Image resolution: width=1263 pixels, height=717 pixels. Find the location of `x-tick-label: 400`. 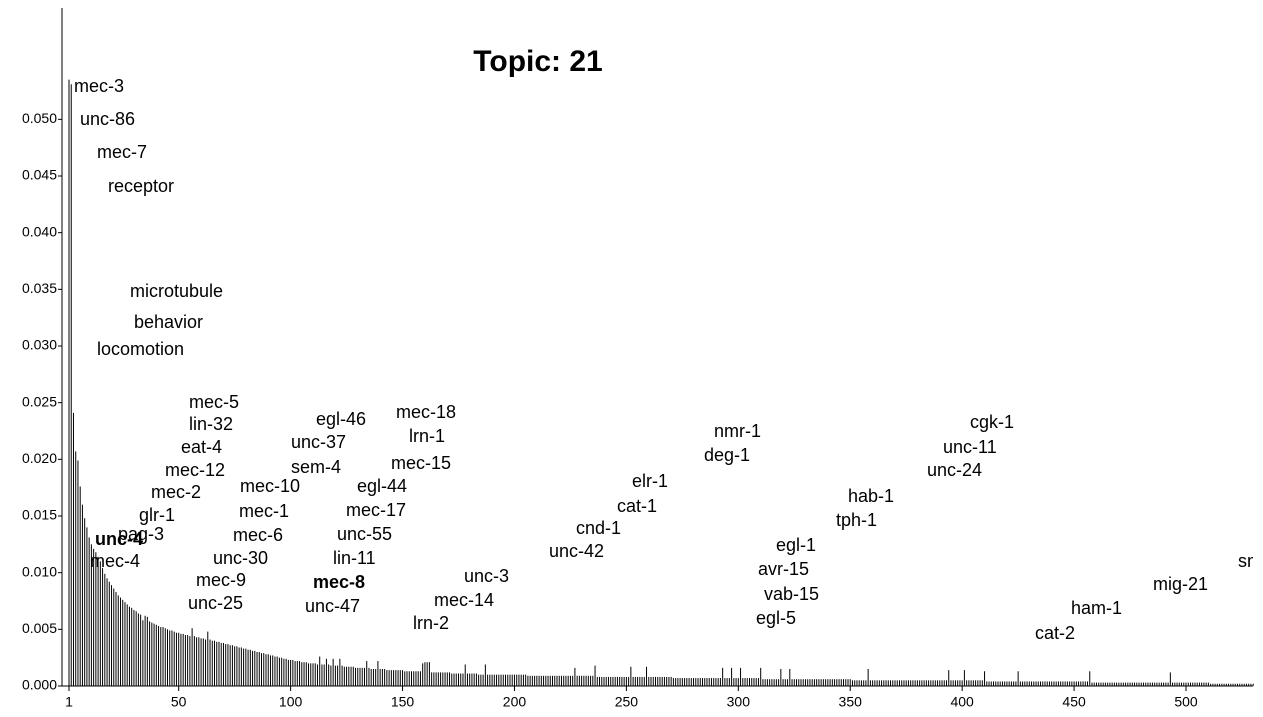

x-tick-label: 400 is located at coordinates (962, 702).